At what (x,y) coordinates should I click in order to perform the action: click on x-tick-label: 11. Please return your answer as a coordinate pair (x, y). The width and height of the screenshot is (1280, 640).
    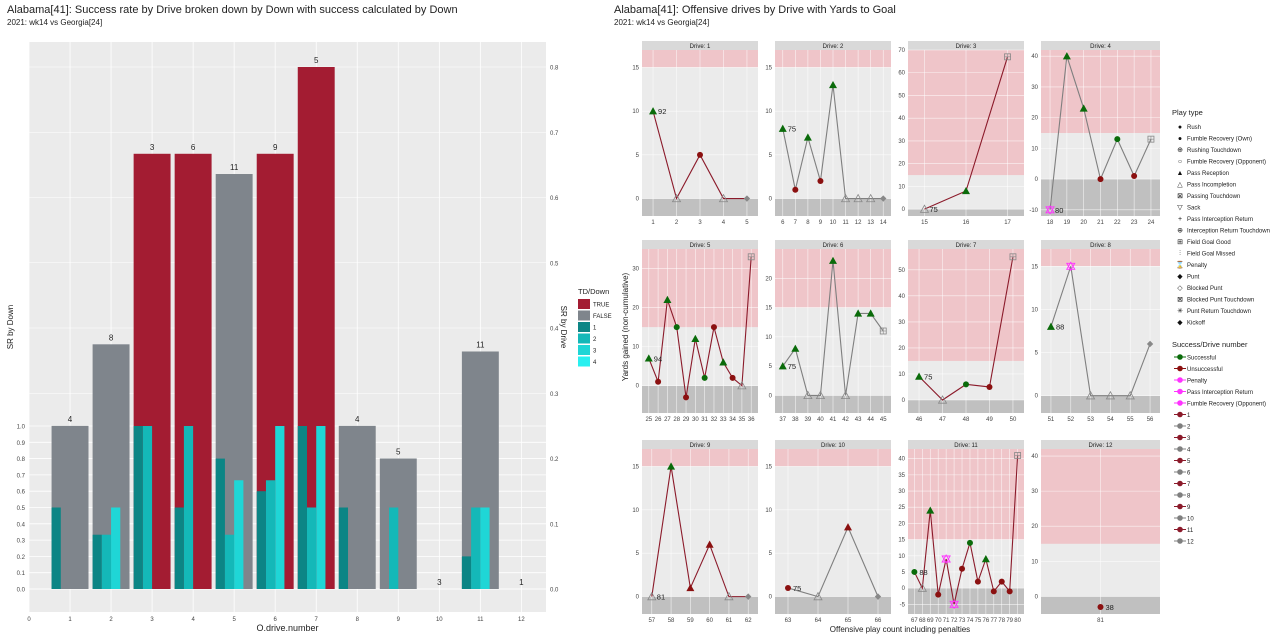
    Looking at the image, I should click on (845, 223).